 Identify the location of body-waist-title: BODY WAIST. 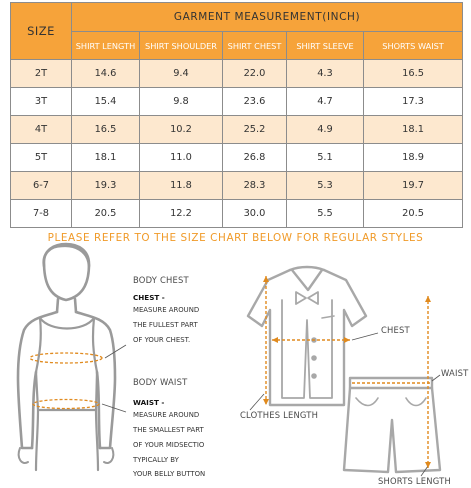
(160, 382).